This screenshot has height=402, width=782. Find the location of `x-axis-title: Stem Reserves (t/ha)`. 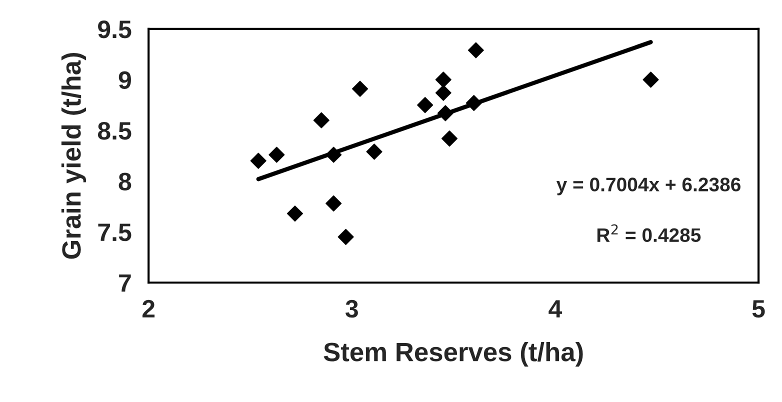

x-axis-title: Stem Reserves (t/ha) is located at coordinates (453, 354).